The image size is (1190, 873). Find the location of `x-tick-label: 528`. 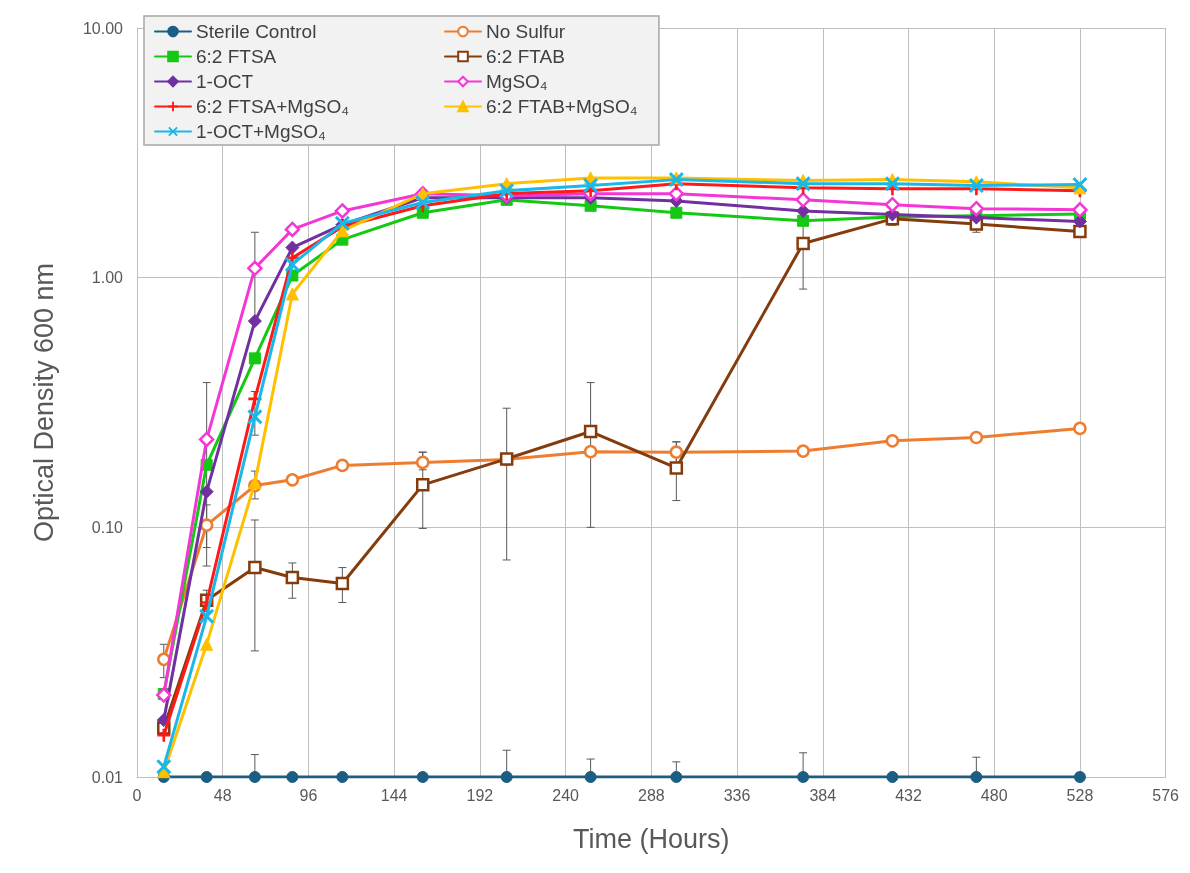

x-tick-label: 528 is located at coordinates (1080, 795).